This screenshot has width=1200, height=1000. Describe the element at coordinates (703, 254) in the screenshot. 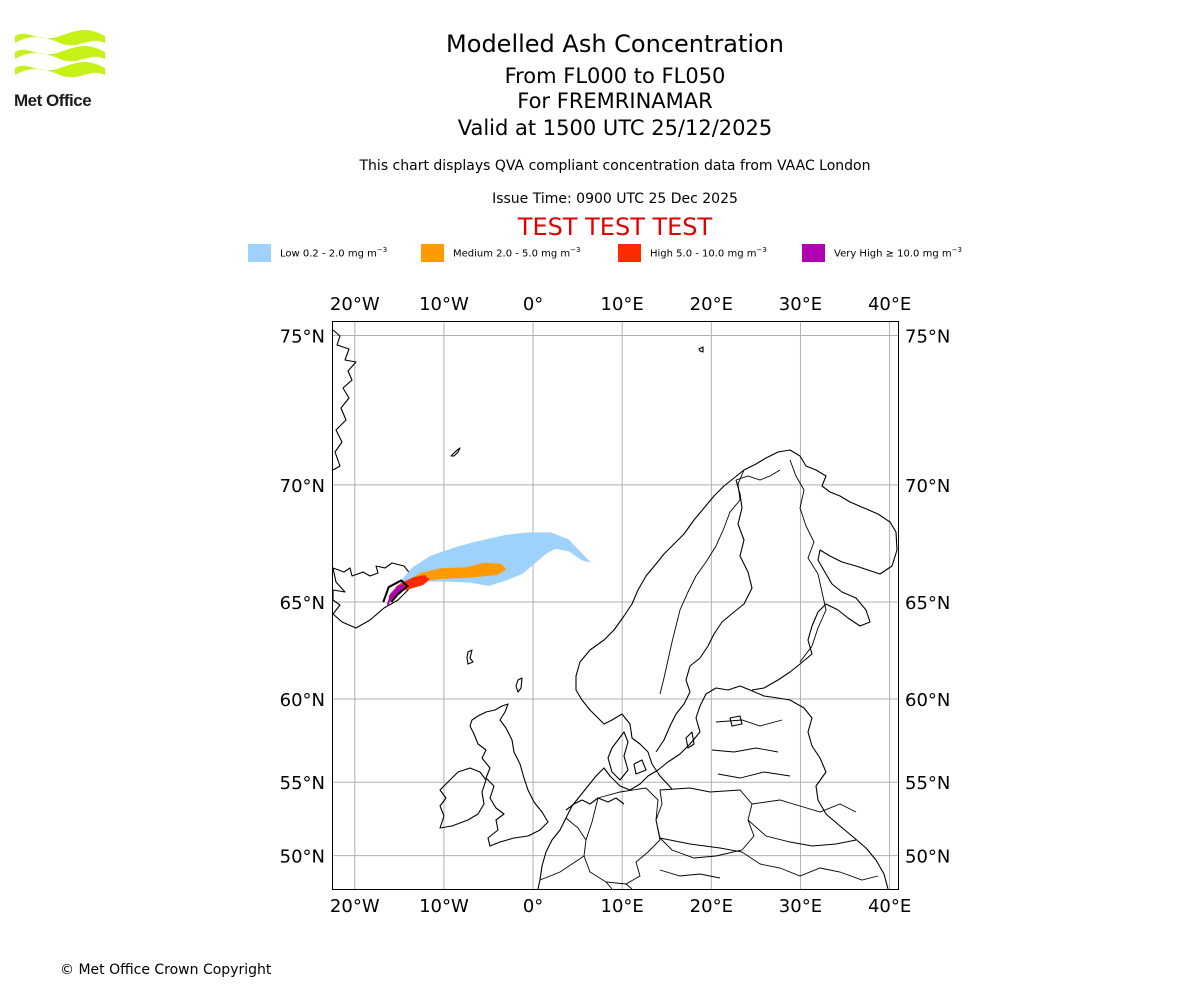

I see `legend-label-high: High 5.0 - 10.0 mg m` at that location.